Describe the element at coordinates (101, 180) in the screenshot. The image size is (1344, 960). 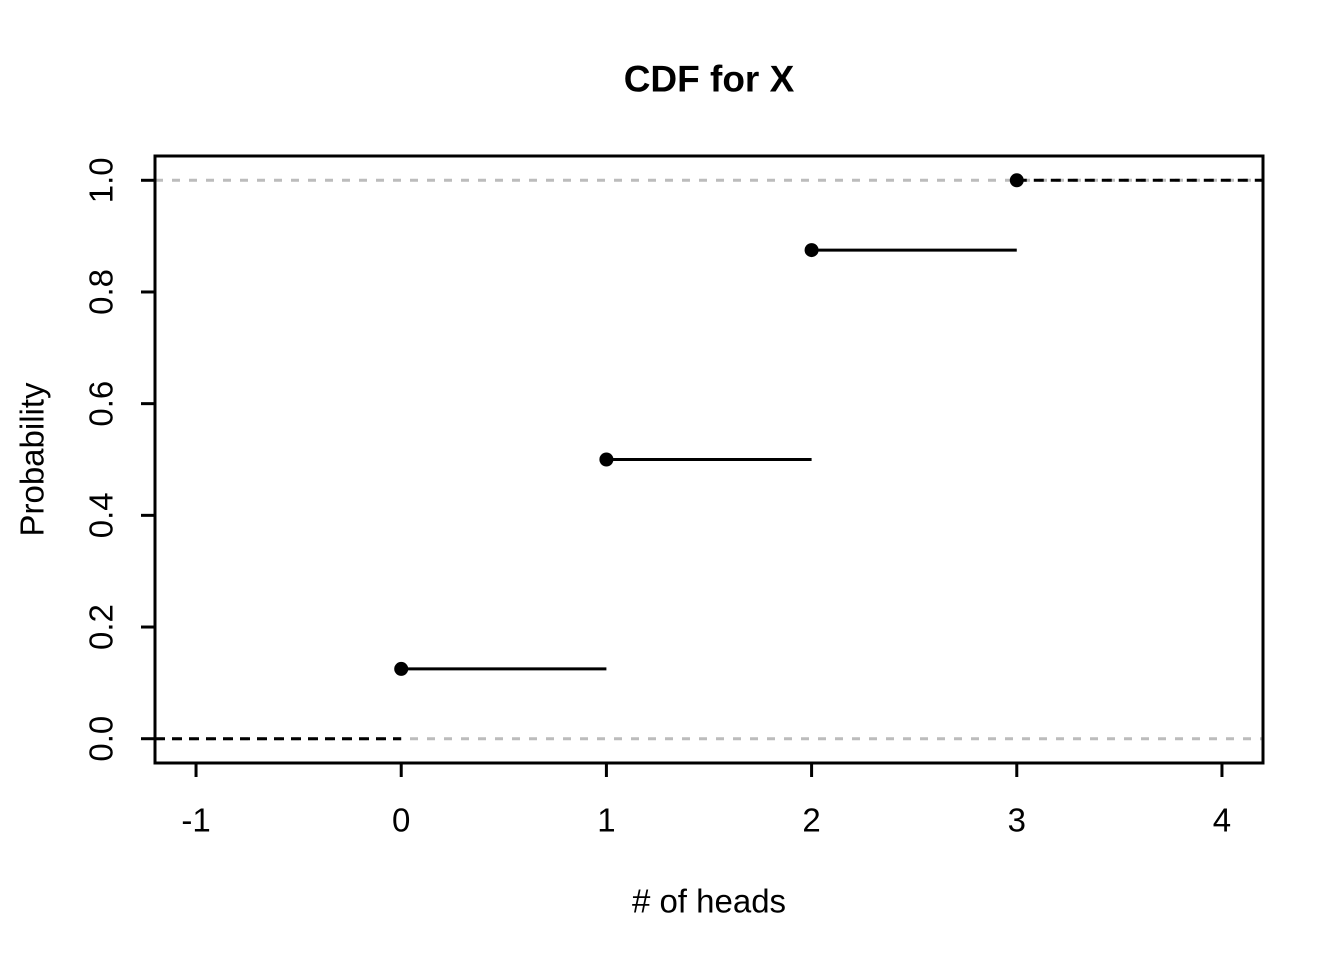
I see `y-tick-label: 1.0` at that location.